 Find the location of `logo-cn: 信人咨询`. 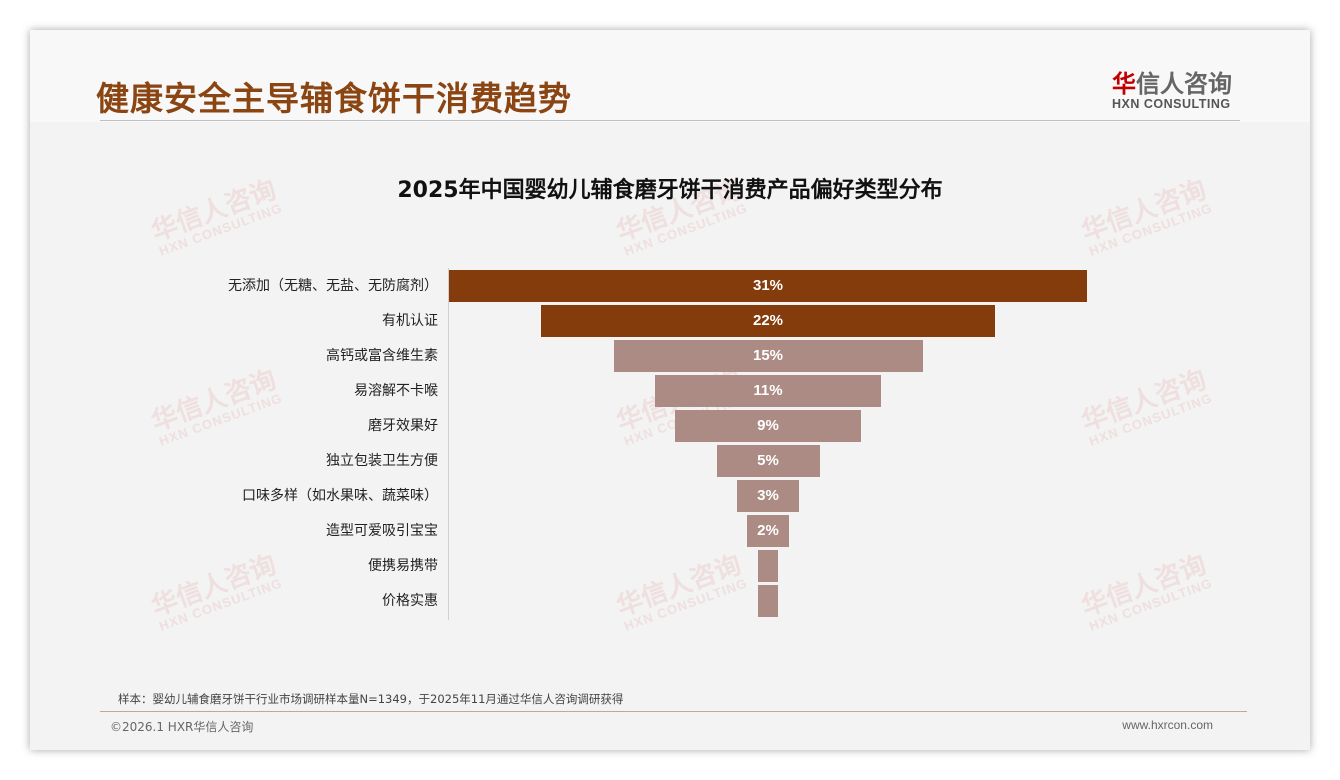

logo-cn: 信人咨询 is located at coordinates (1184, 84).